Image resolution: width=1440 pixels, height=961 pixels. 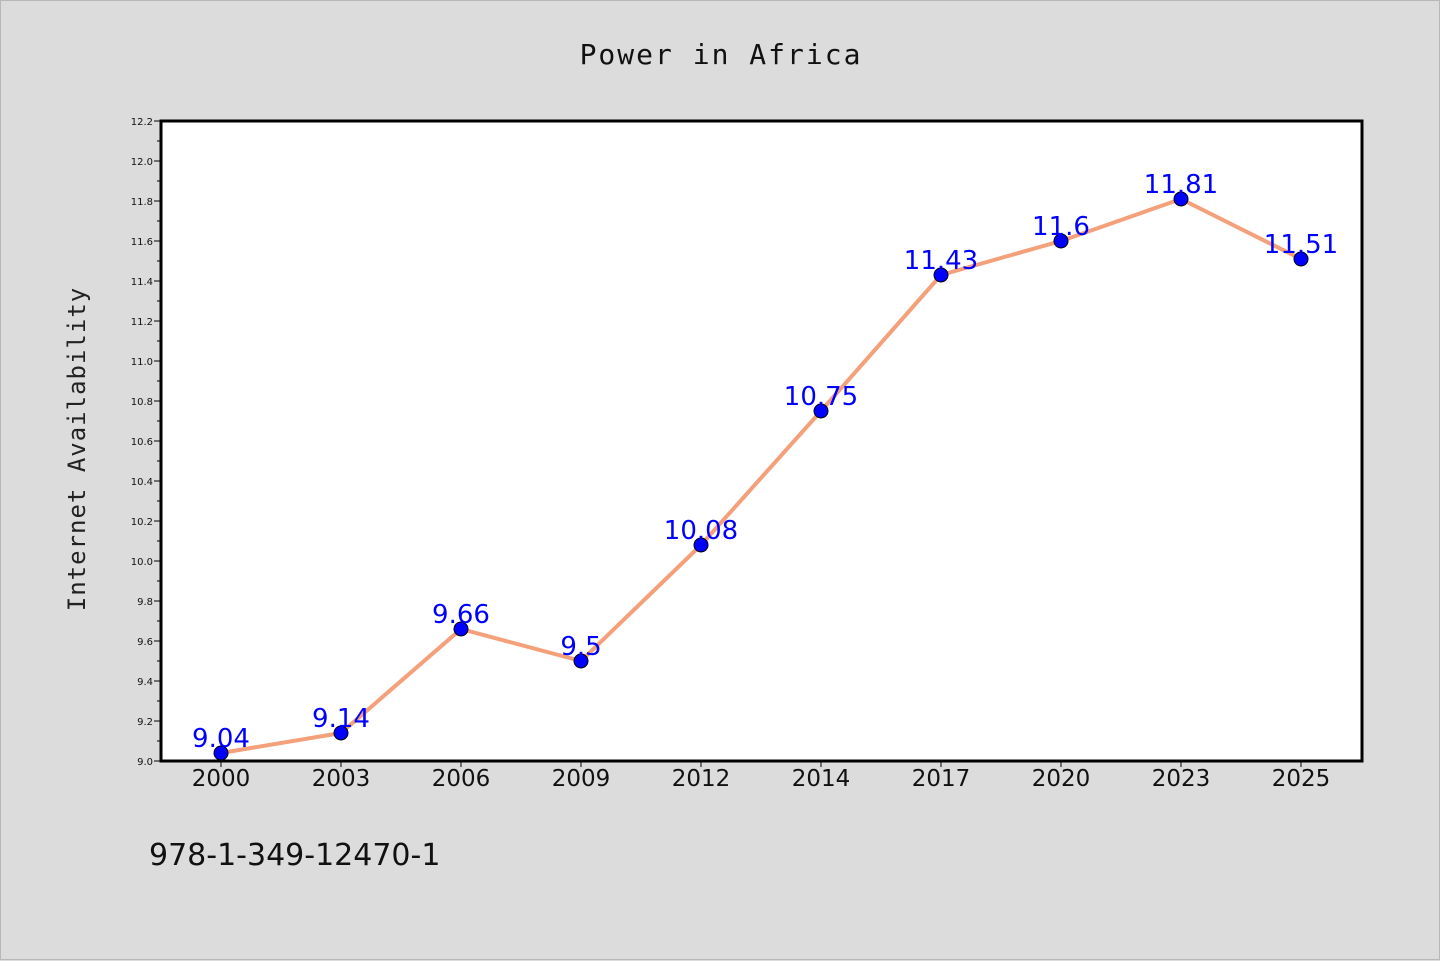 I want to click on x-tick-label: 2000, so click(x=221, y=779).